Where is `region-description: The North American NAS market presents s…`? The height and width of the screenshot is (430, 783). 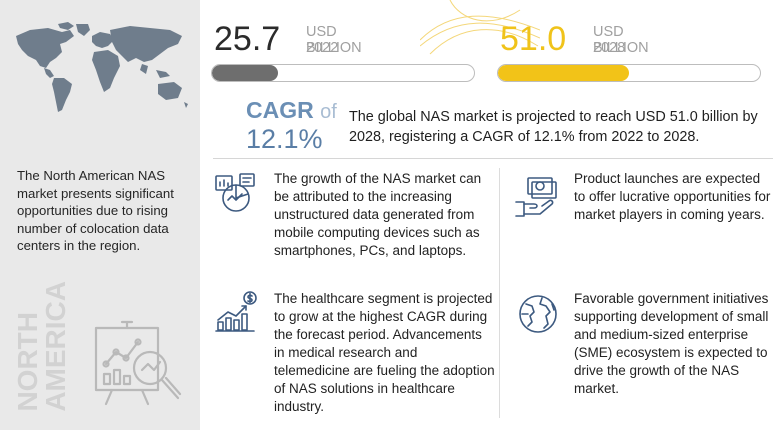
region-description: The North American NAS market presents s… is located at coordinates (95, 211).